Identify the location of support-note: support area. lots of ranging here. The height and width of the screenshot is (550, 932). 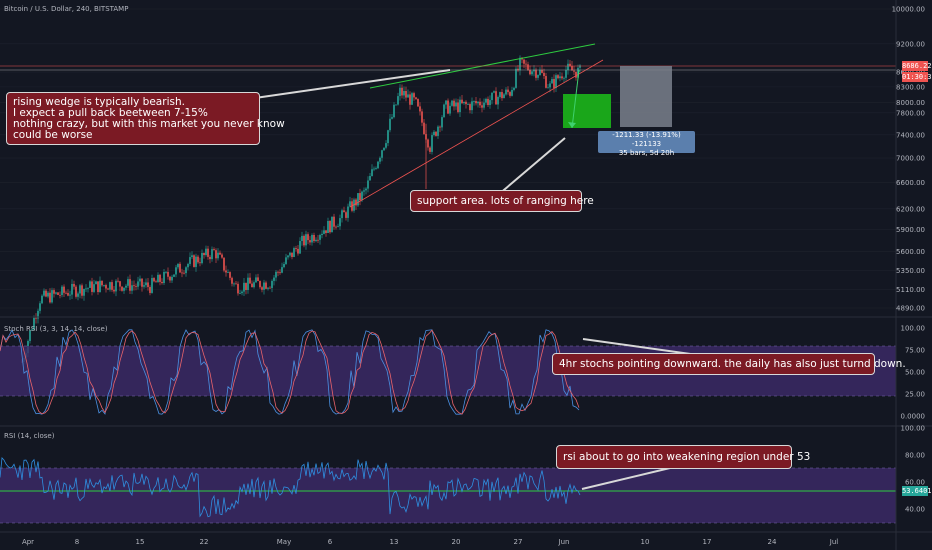
(502, 201).